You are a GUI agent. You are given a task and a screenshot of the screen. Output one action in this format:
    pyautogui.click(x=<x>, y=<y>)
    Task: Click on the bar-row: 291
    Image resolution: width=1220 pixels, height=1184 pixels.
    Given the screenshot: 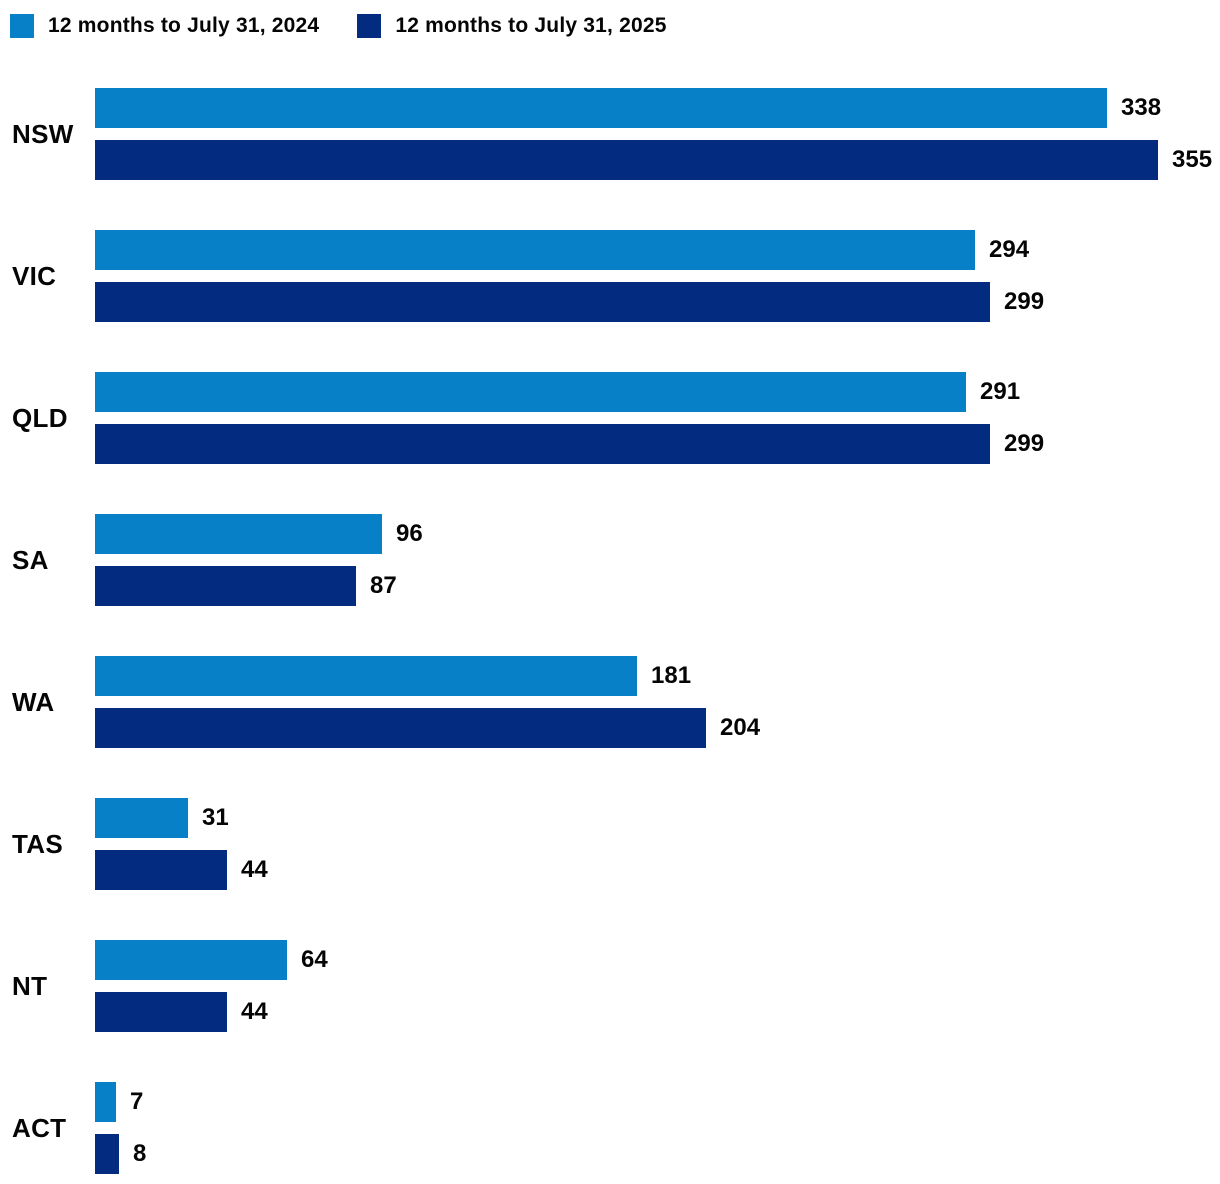 What is the action you would take?
    pyautogui.click(x=657, y=392)
    